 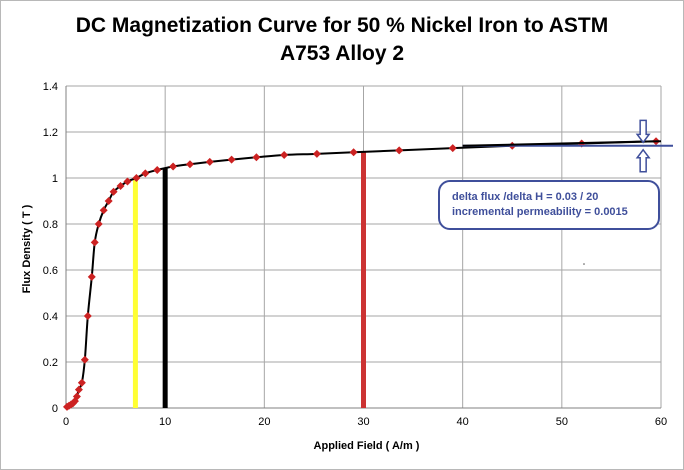 I want to click on y-tick-label: 0.4, so click(x=50, y=317).